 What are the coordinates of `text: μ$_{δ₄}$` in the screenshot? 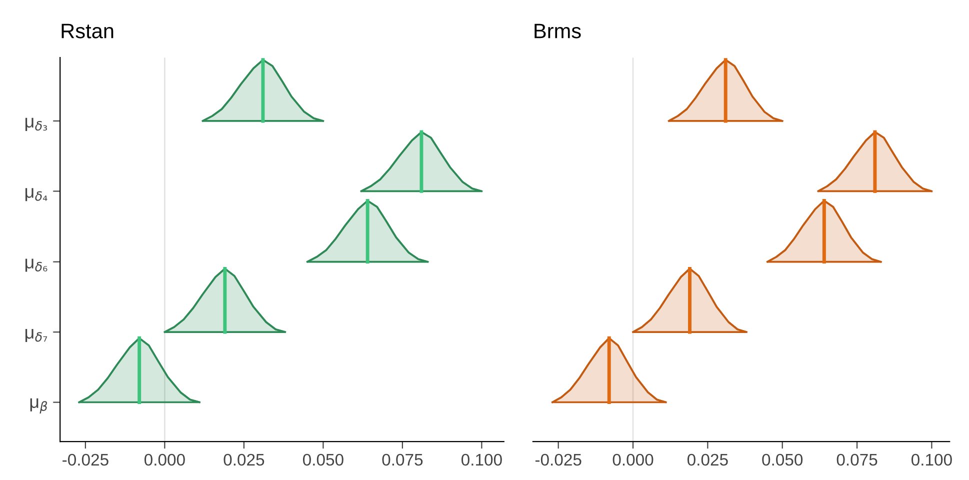 It's located at (36, 195).